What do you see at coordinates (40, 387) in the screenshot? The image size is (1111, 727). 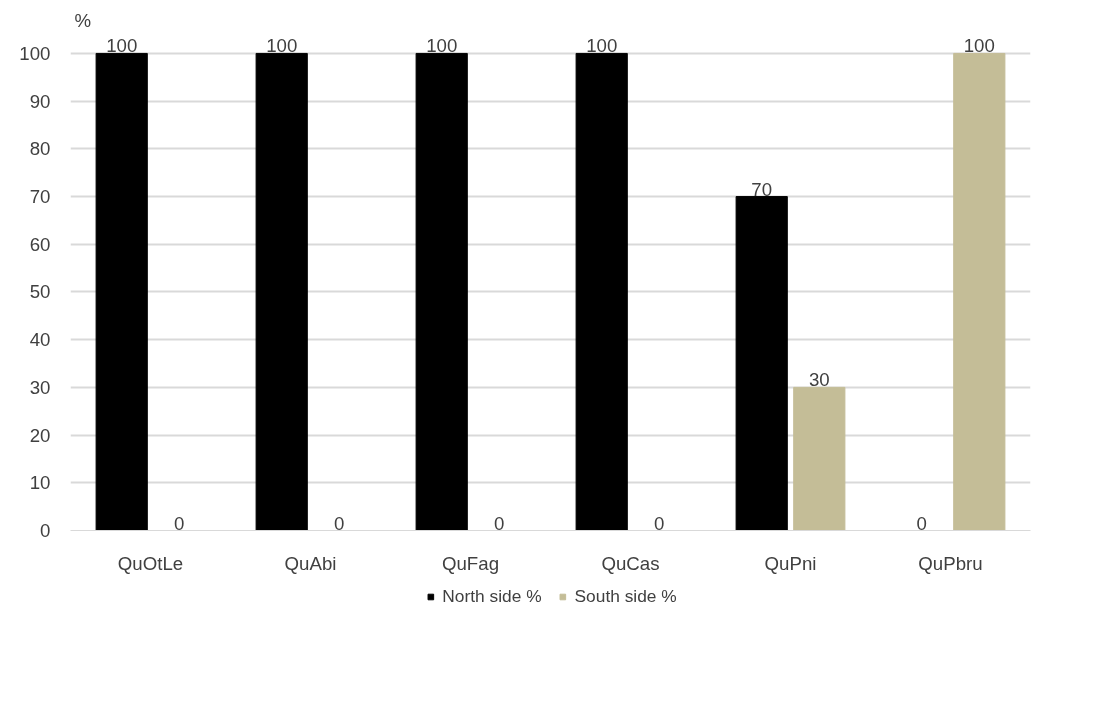 I see `y-tick-label: 30` at bounding box center [40, 387].